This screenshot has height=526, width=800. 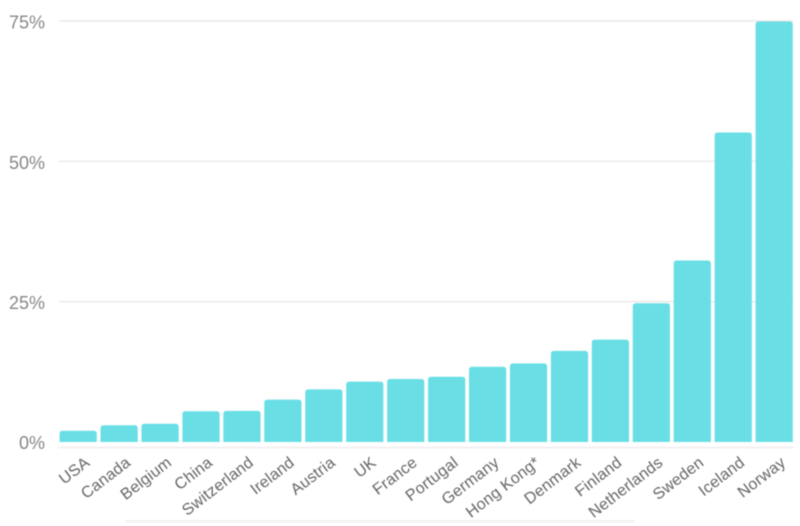 I want to click on svg-text: 0%, so click(x=32, y=443).